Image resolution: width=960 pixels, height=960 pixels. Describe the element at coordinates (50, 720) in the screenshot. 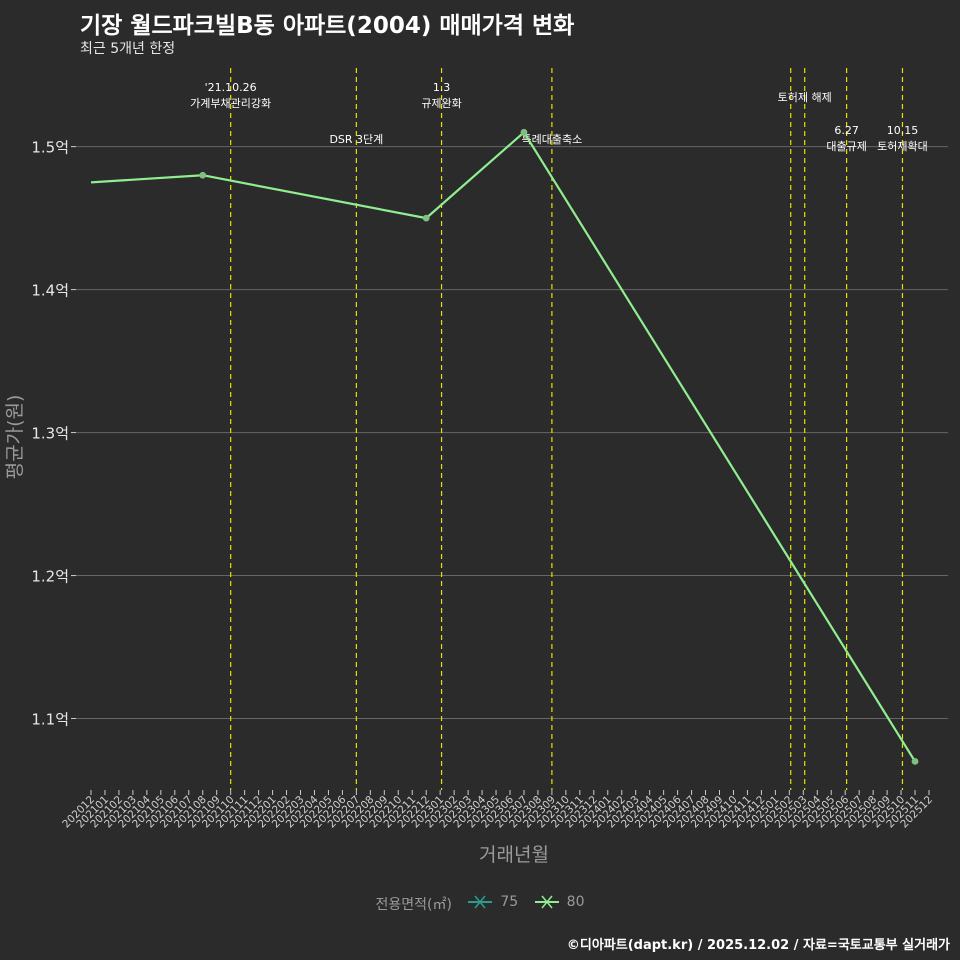

I see `y-tick-label: 1.1억` at that location.